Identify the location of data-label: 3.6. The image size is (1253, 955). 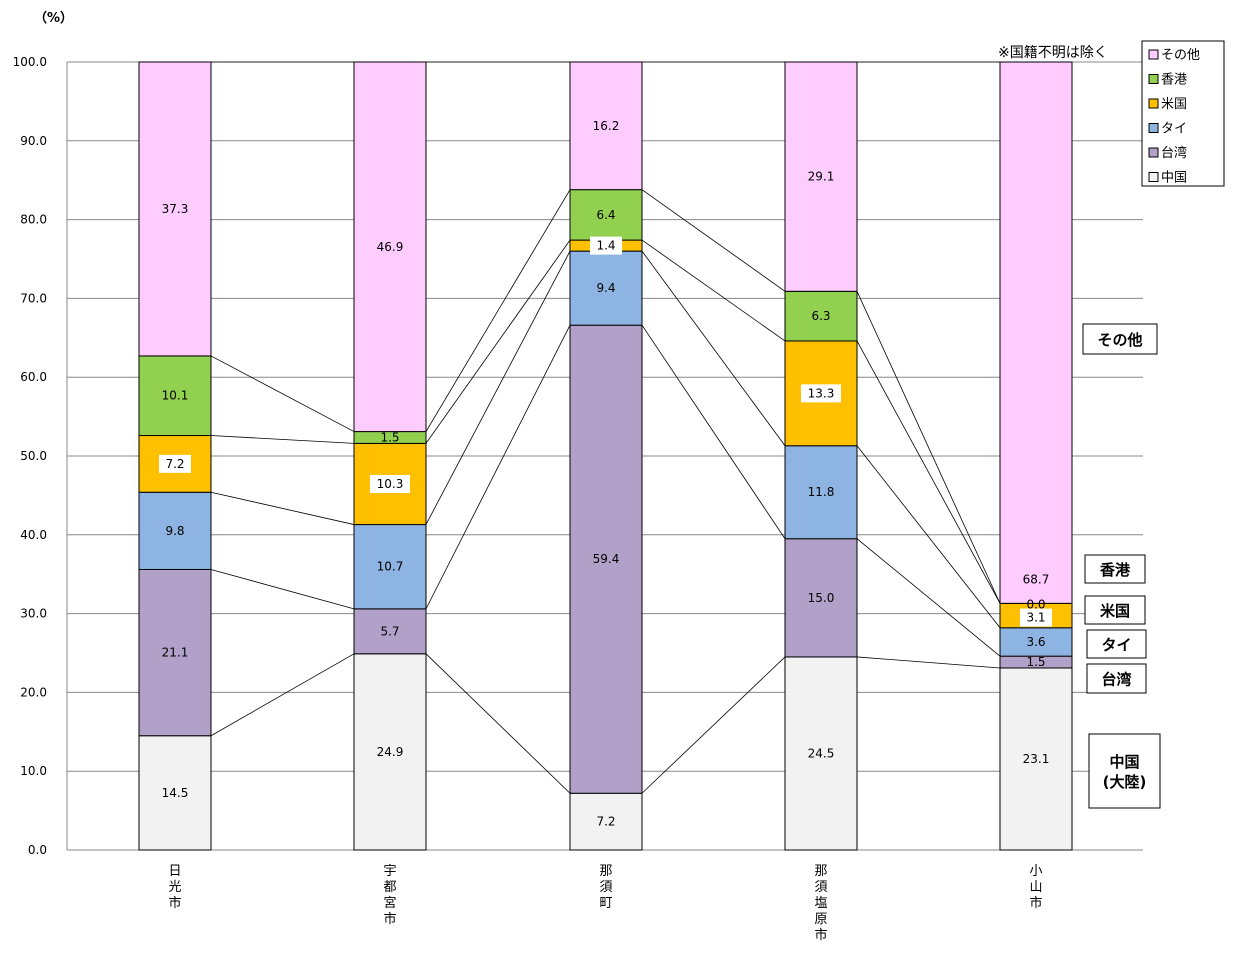
(1035, 642).